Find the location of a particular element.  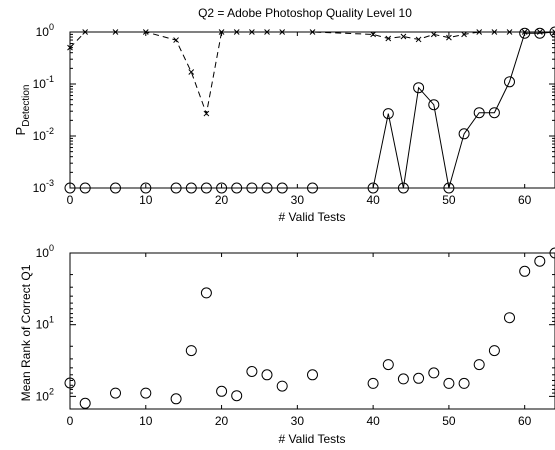

y-axis-label: Mean Rank of Correct Q1 is located at coordinates (26, 332).